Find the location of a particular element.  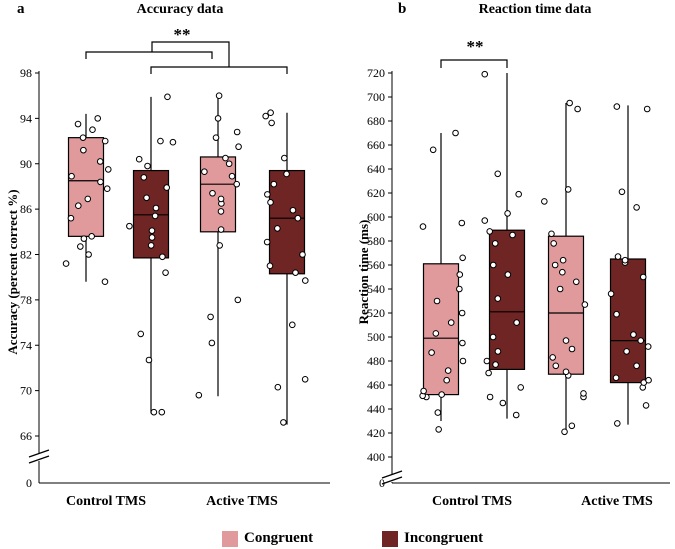

legend-incongruent: Incongruent is located at coordinates (432, 538).